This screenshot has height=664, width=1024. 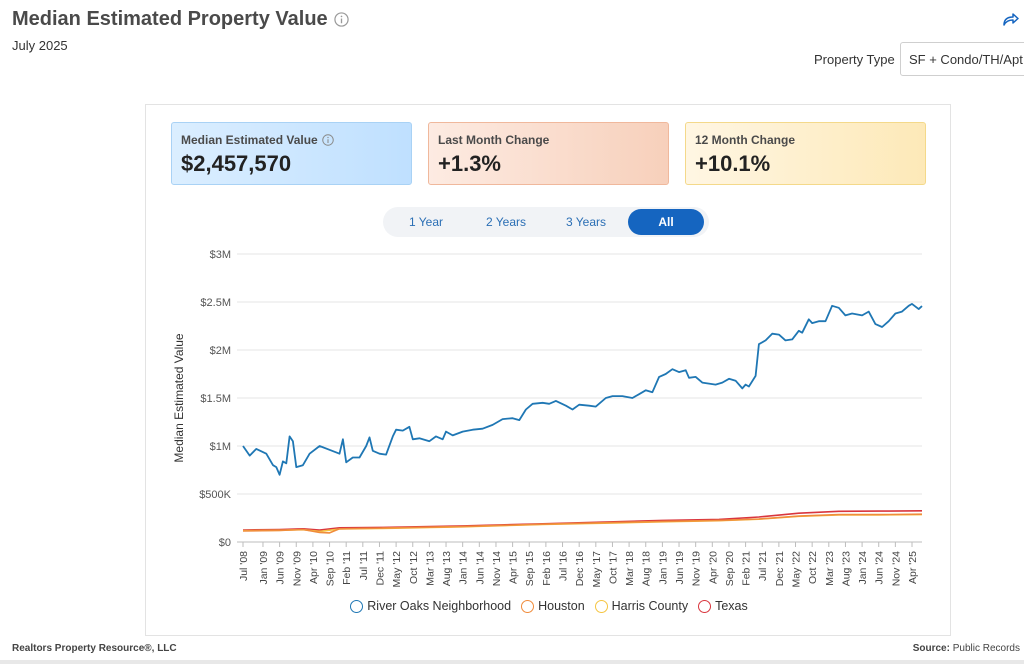 What do you see at coordinates (582, 520) in the screenshot?
I see `series-line-texas` at bounding box center [582, 520].